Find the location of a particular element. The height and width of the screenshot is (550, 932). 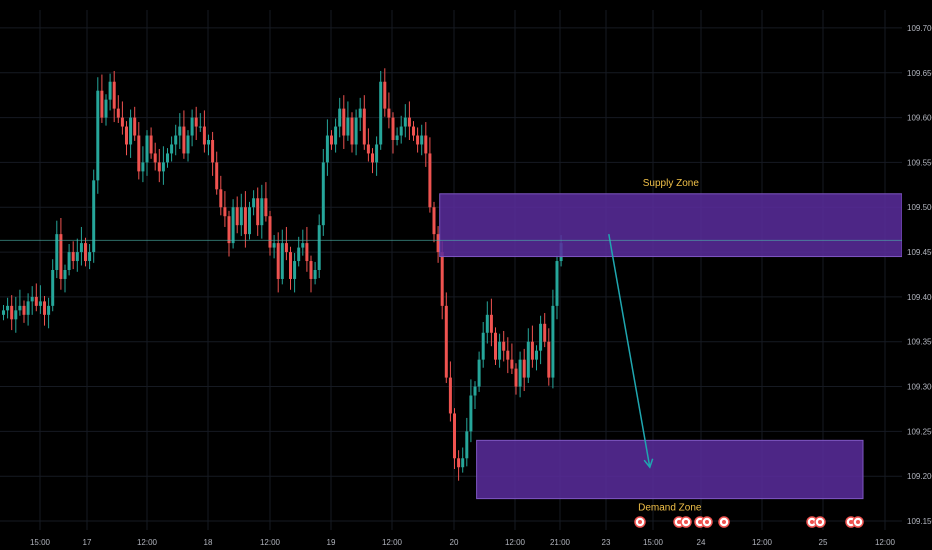

time-tick-label: 19 is located at coordinates (331, 542).